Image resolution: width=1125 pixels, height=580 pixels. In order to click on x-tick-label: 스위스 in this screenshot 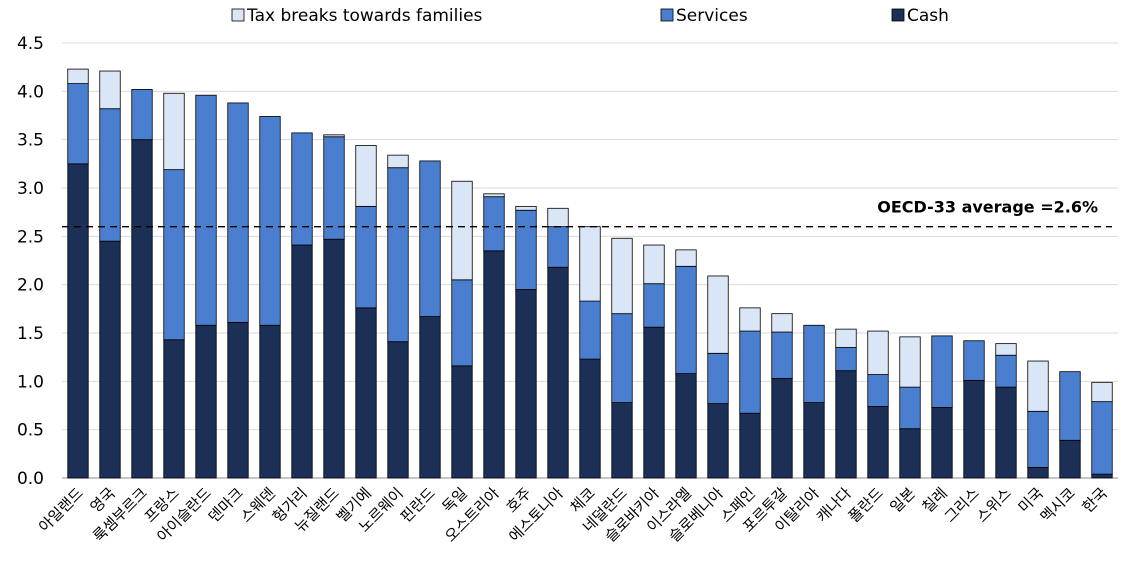, I will do `click(994, 505)`.